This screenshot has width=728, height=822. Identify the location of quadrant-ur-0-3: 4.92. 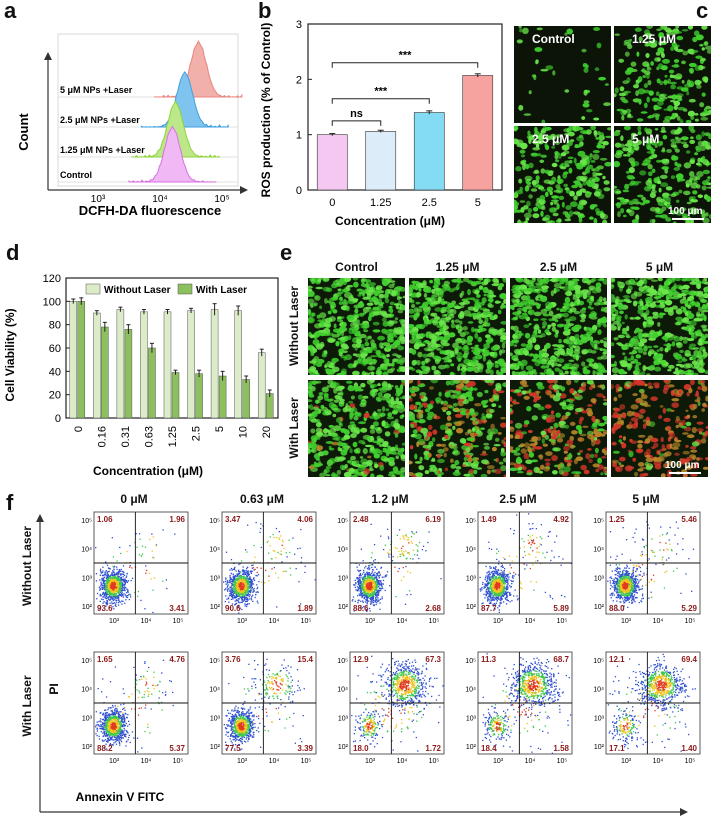
(561, 519).